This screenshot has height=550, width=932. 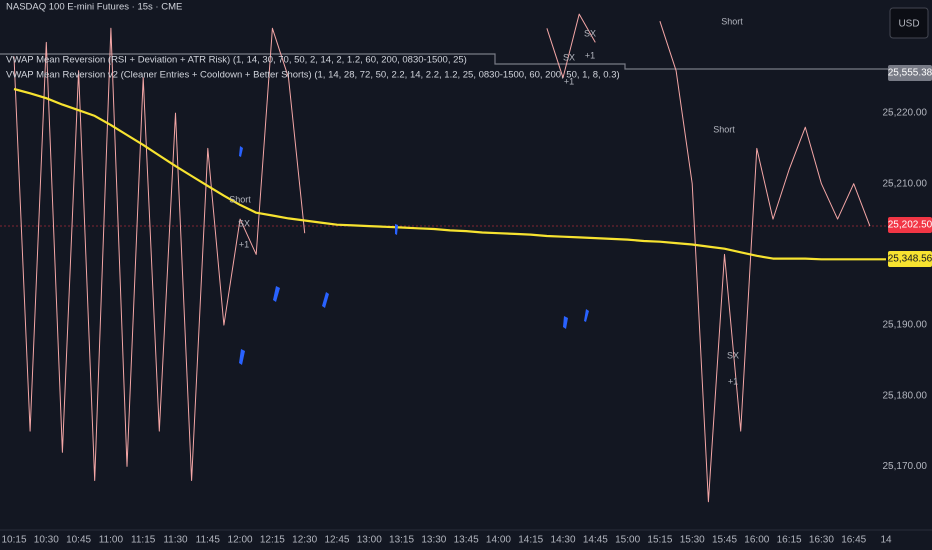 I want to click on price-badges: 25,555.38 25,202.50 25,348.56, so click(x=910, y=166).